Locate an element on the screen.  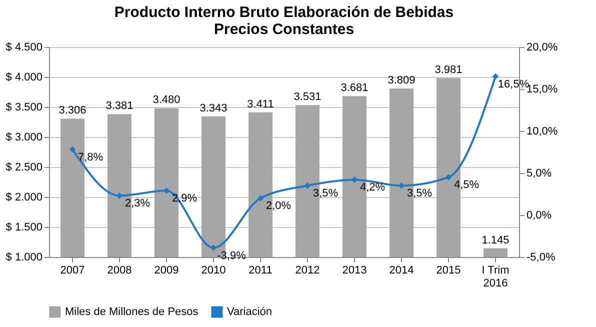
data-label: 3.411 is located at coordinates (260, 104).